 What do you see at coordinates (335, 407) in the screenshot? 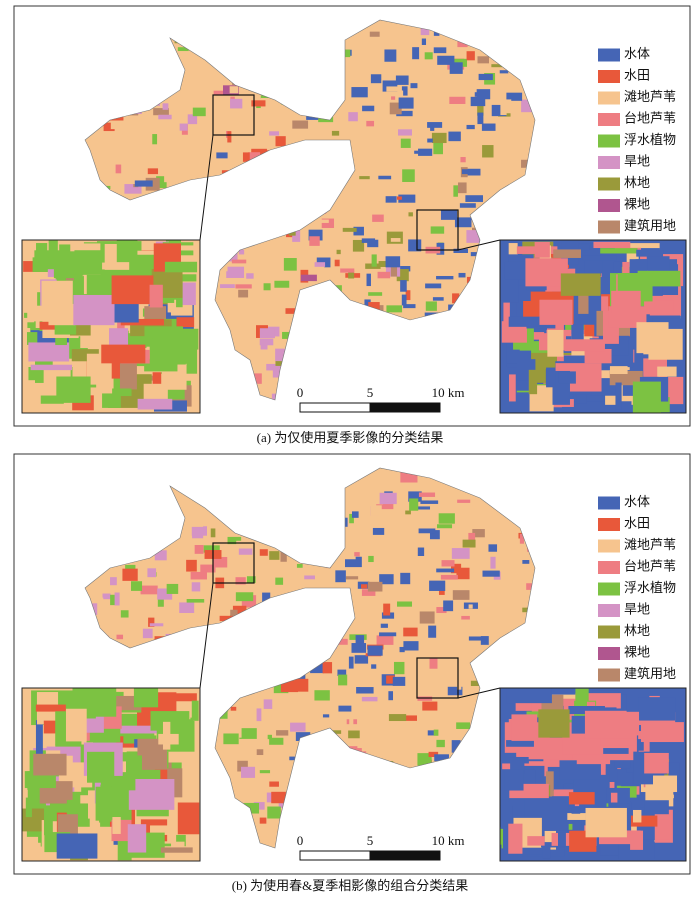
I see `scale-white` at bounding box center [335, 407].